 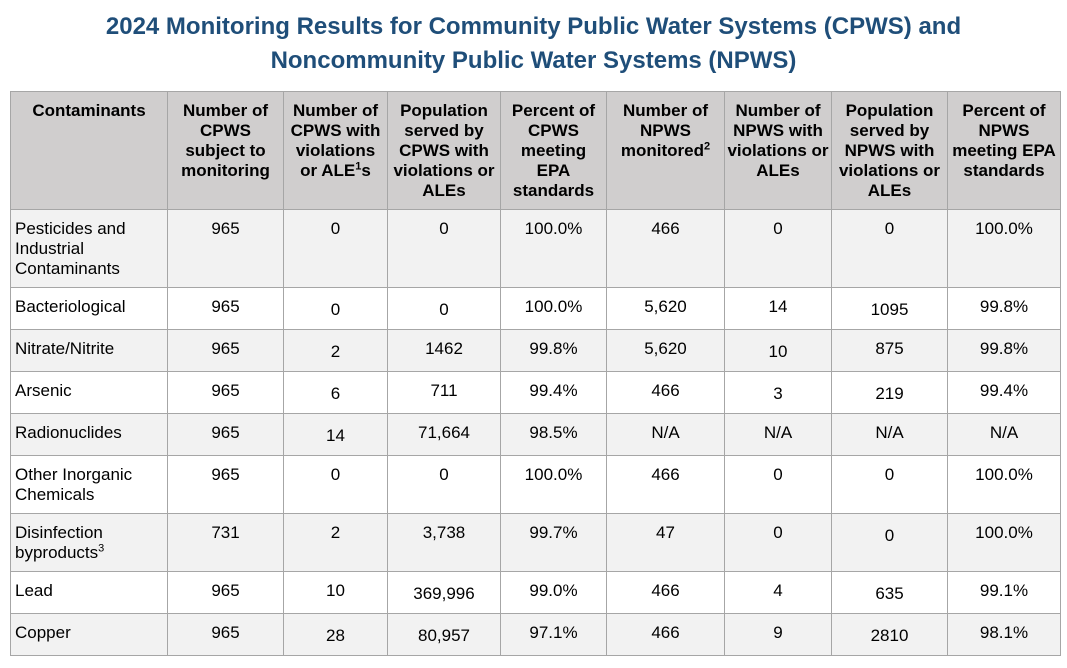 I want to click on cell-c6: 14, so click(x=778, y=308).